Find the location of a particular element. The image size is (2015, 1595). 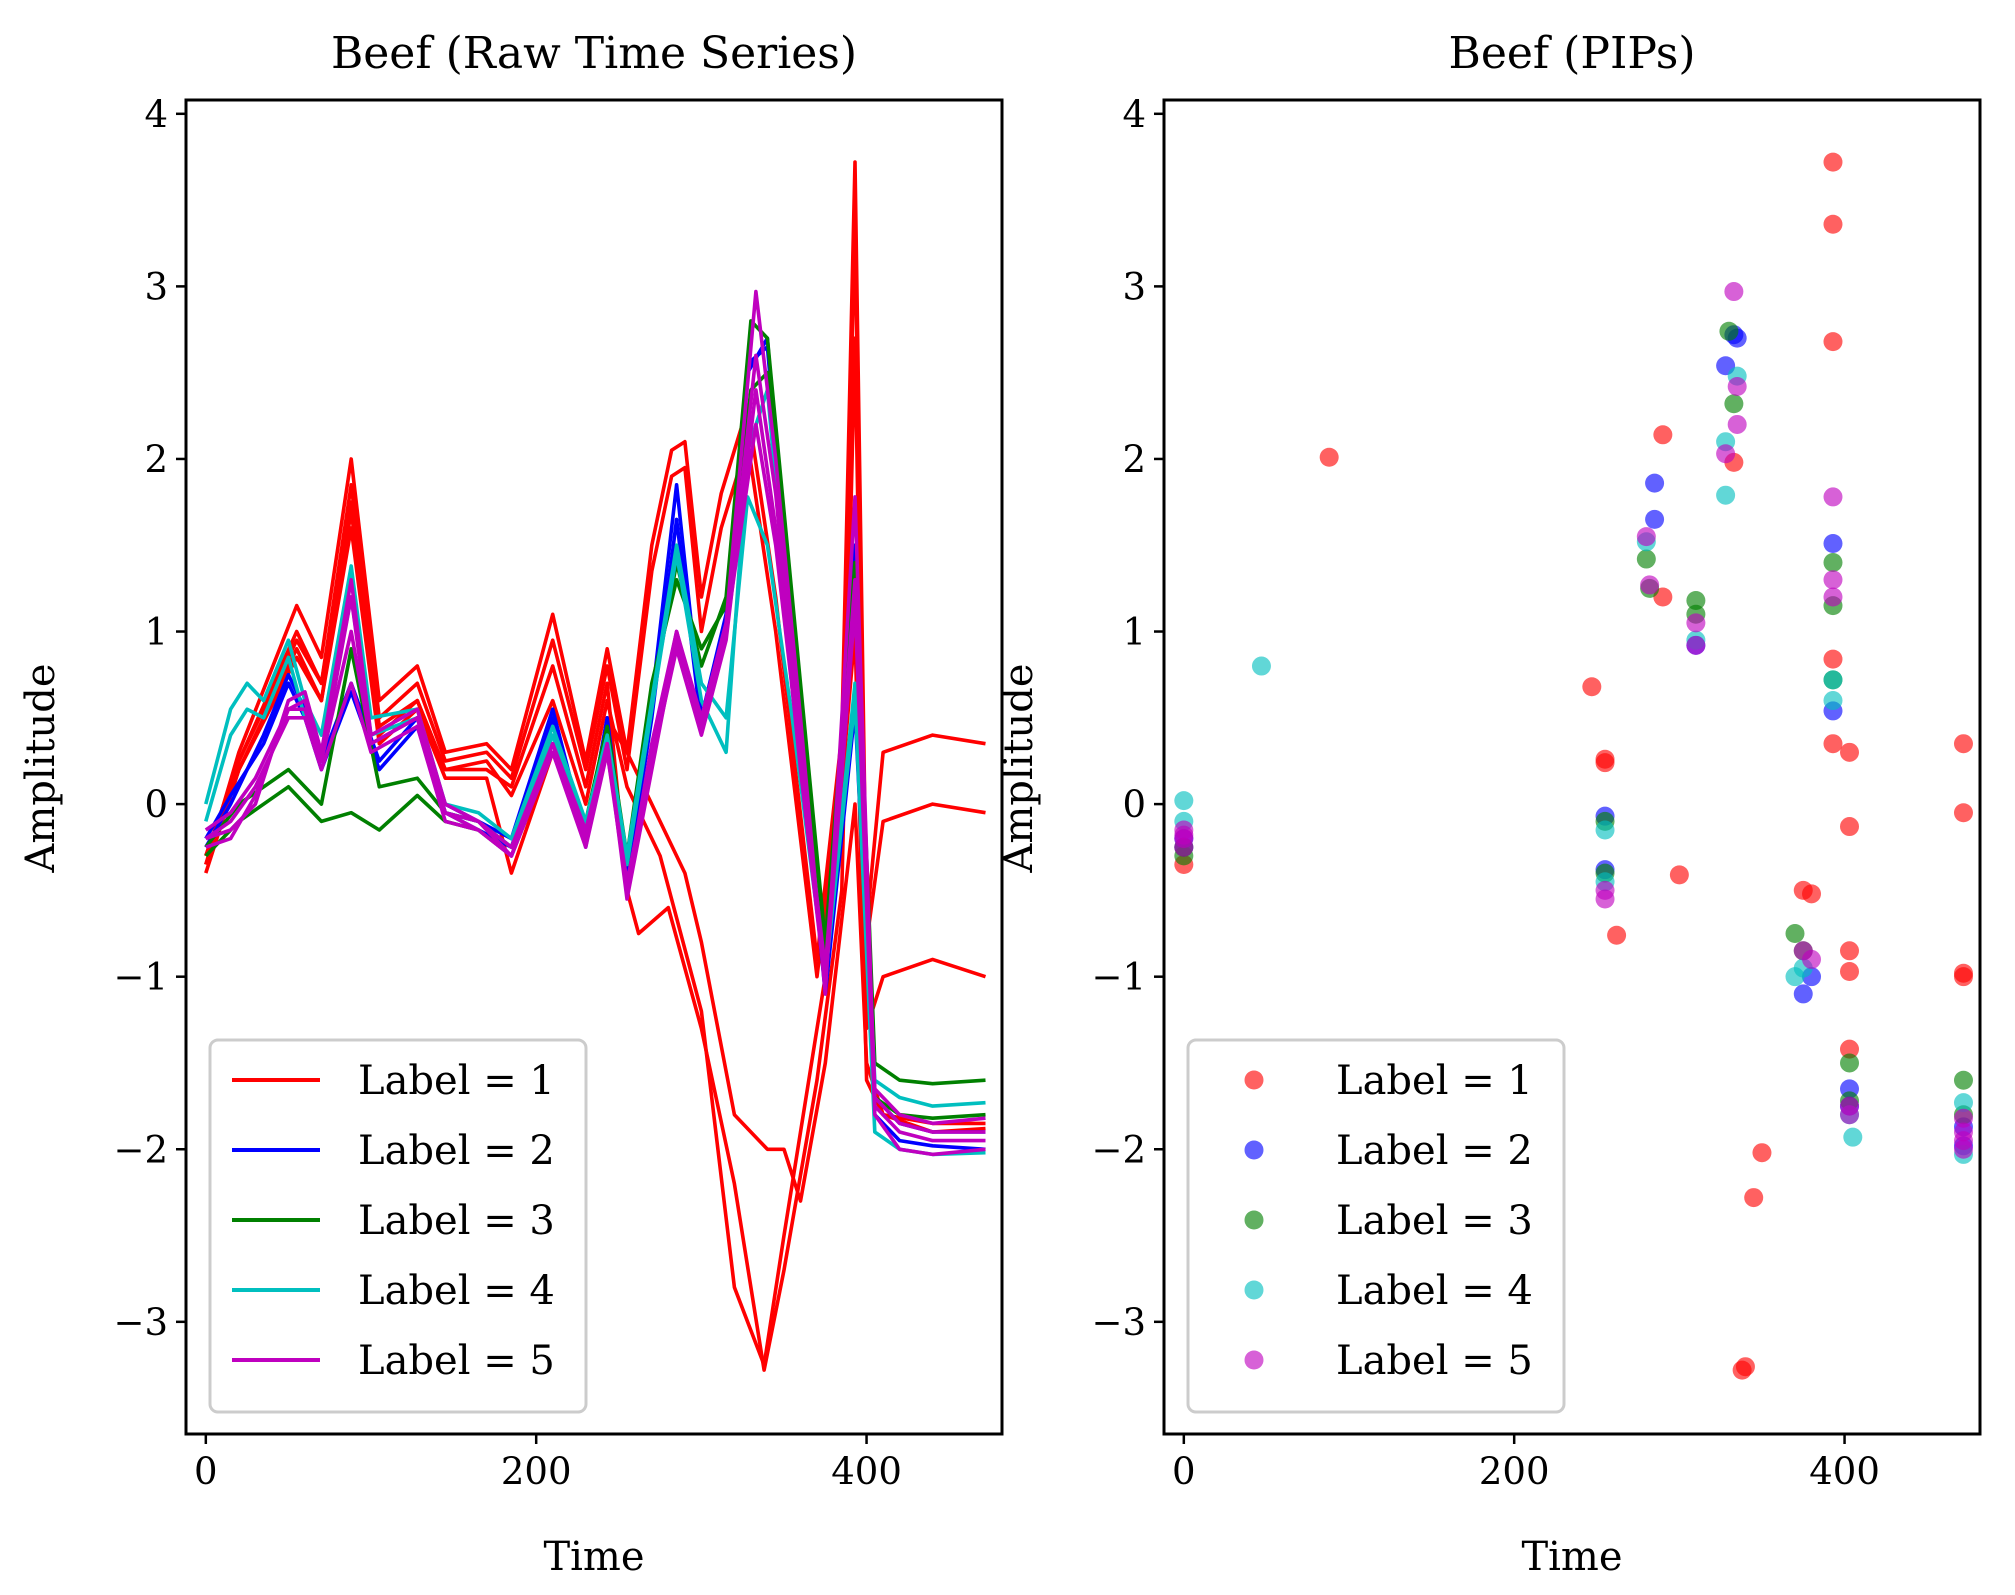

chart-title: Beef (PIPs) is located at coordinates (1571, 53).